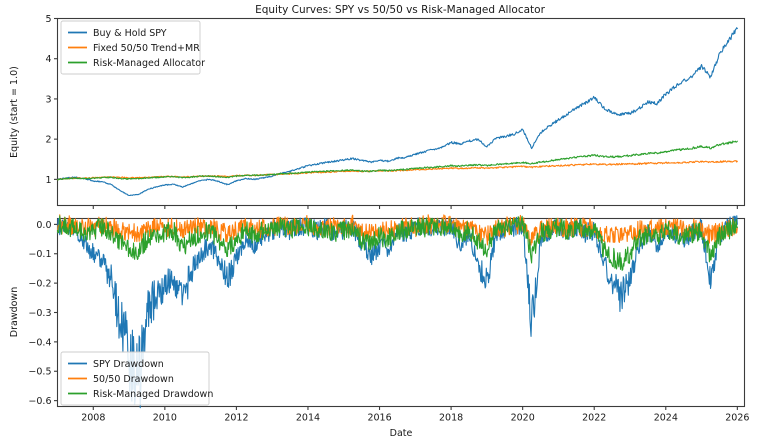 This screenshot has width=761, height=442. Describe the element at coordinates (523, 418) in the screenshot. I see `x-tick-label: 2020` at that location.